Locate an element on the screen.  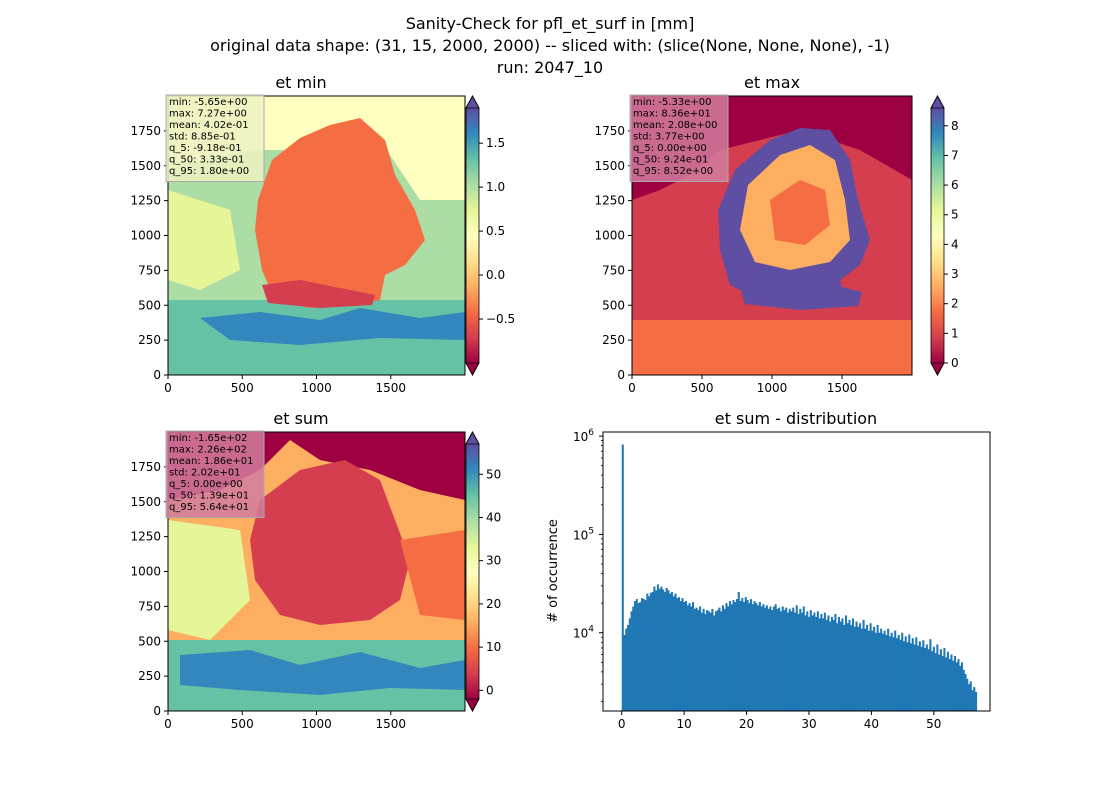
colorbar-extend-min is located at coordinates (472, 705).